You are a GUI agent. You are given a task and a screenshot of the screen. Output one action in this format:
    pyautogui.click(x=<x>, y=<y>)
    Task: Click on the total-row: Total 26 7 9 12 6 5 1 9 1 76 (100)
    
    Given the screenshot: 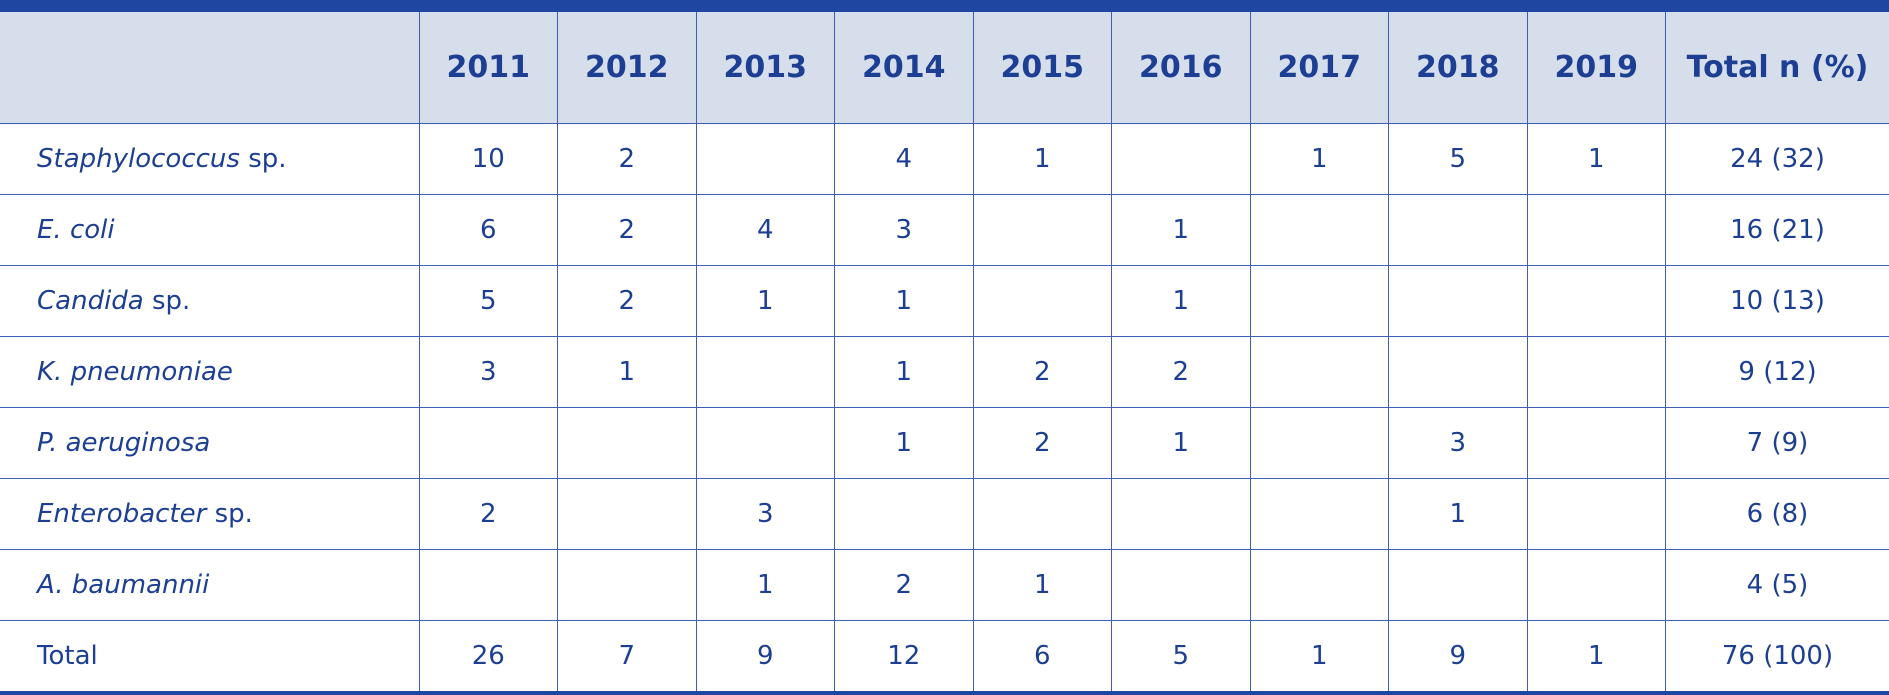 What is the action you would take?
    pyautogui.click(x=944, y=655)
    